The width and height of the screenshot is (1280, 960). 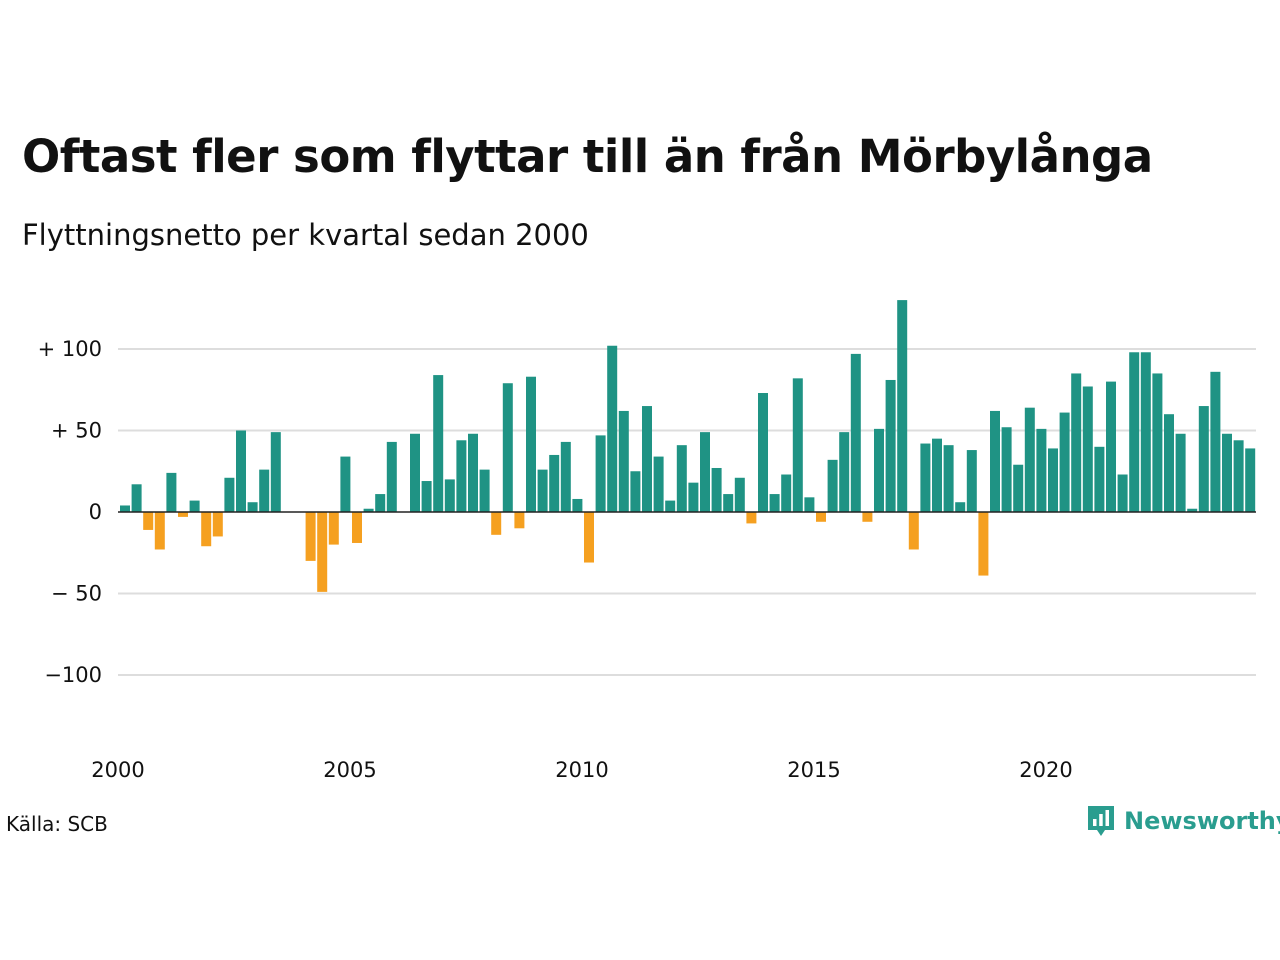 I want to click on y-tick-label: − 50, so click(x=76, y=594).